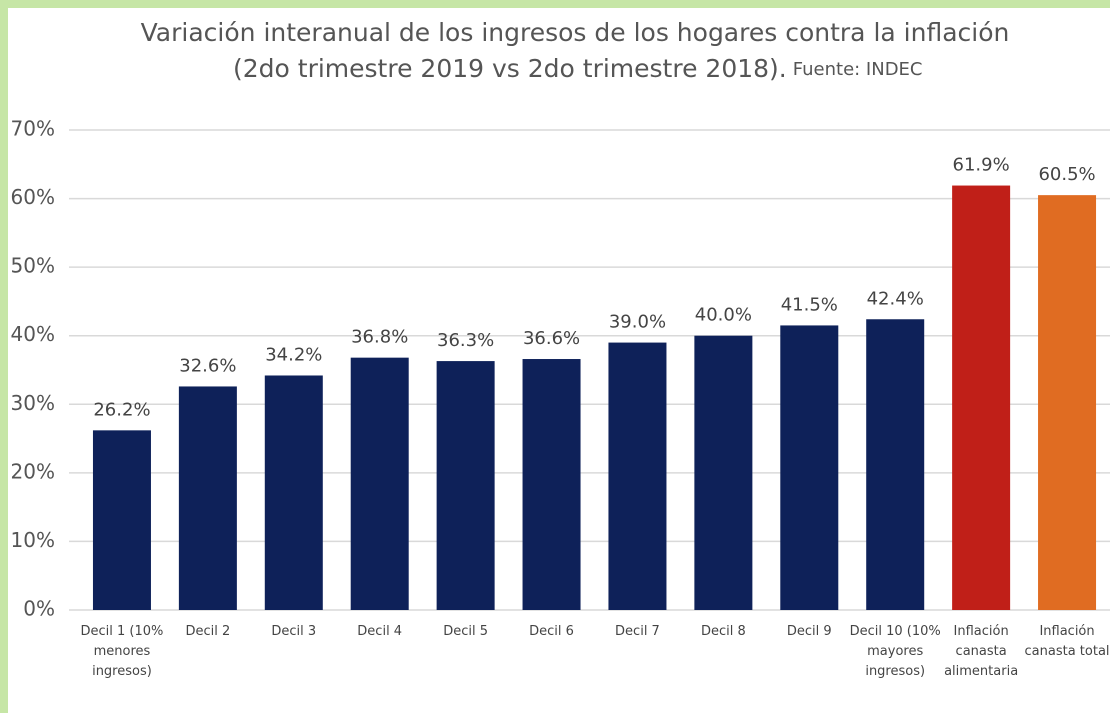  What do you see at coordinates (723, 631) in the screenshot?
I see `x-tick-label: Decil 8` at bounding box center [723, 631].